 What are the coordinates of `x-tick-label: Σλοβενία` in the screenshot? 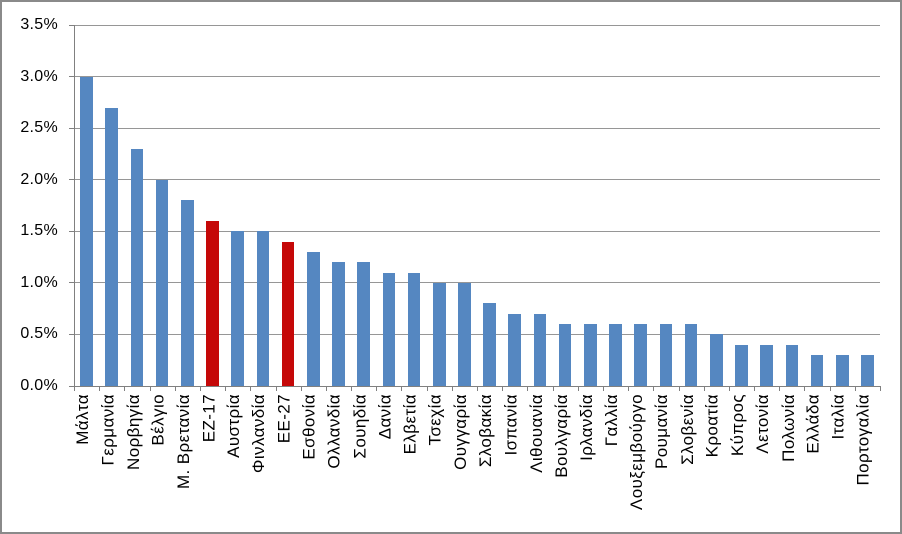 It's located at (687, 429).